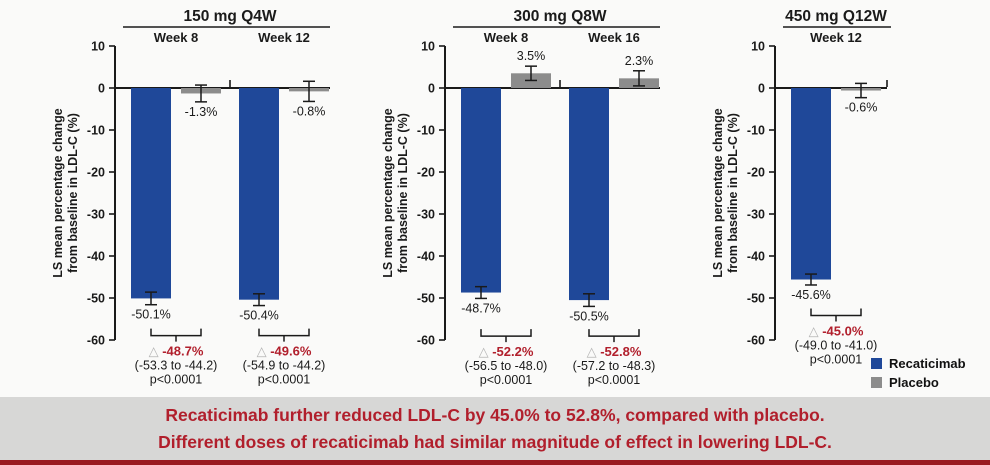 The image size is (990, 465). What do you see at coordinates (229, 16) in the screenshot?
I see `panel-title: 150 mg Q4W` at bounding box center [229, 16].